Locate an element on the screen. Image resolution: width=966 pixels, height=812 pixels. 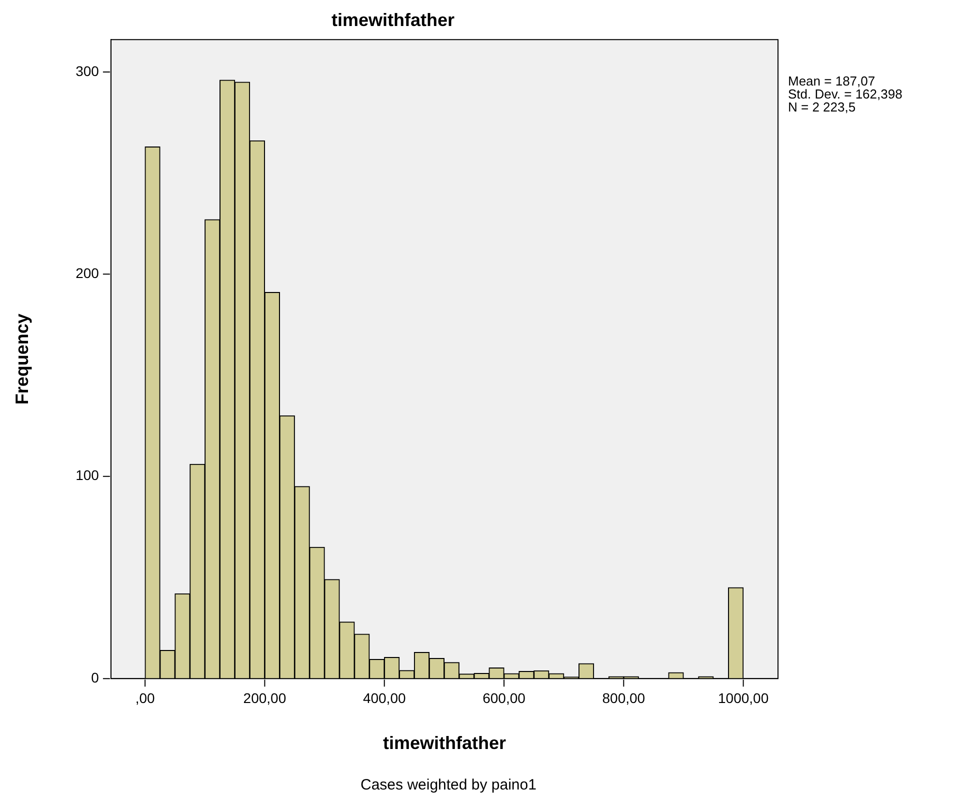
text: Std. Dev. = 162,398 is located at coordinates (845, 94).